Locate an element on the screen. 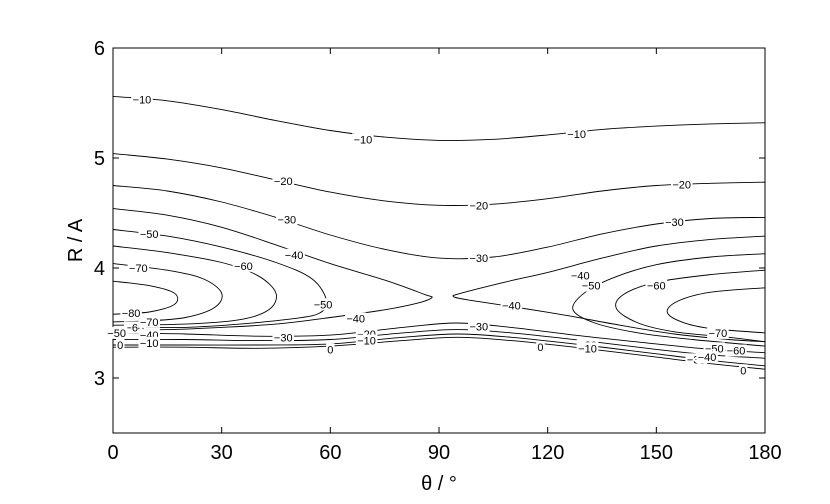 Image resolution: width=830 pixels, height=504 pixels. y-tick-label: 4 is located at coordinates (99, 269).